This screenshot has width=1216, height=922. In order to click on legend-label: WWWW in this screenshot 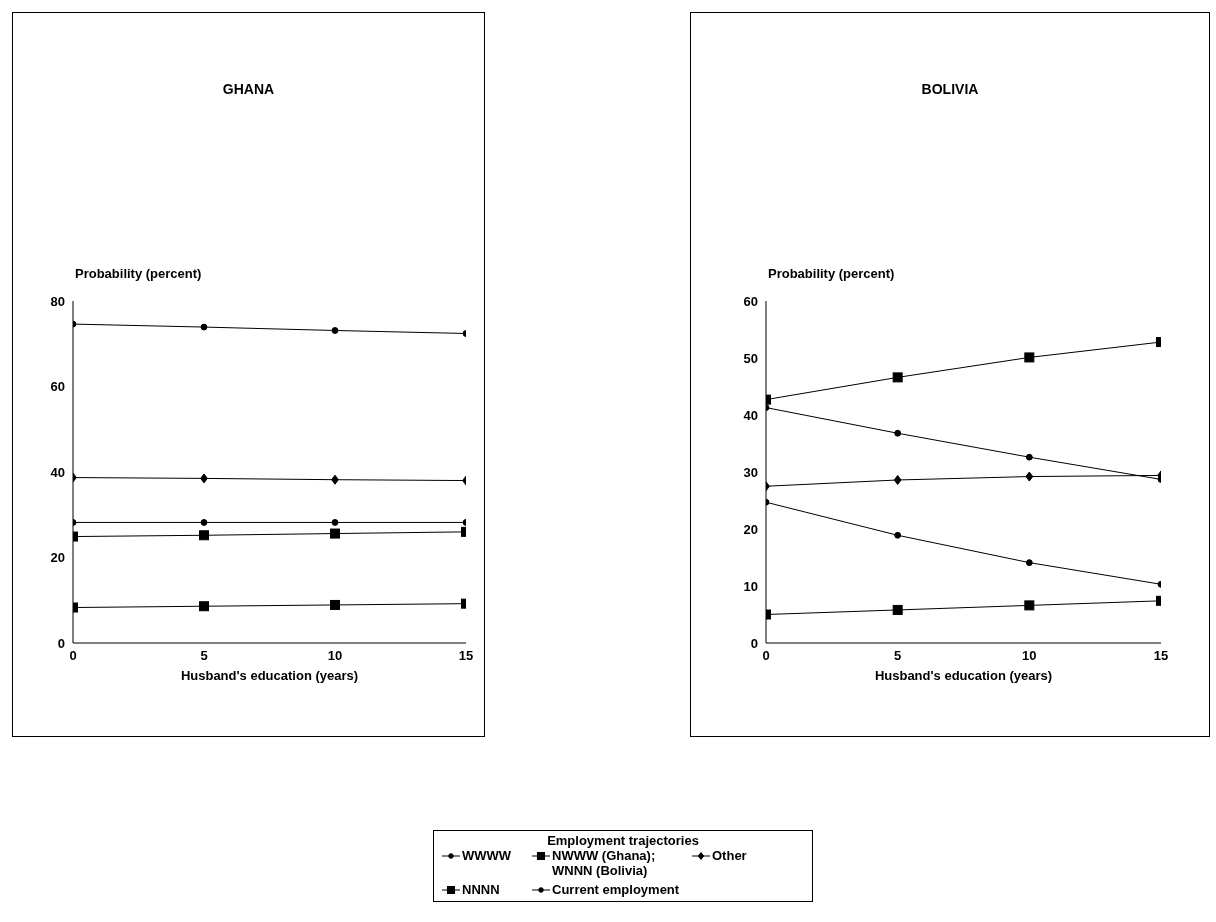, I will do `click(487, 855)`.